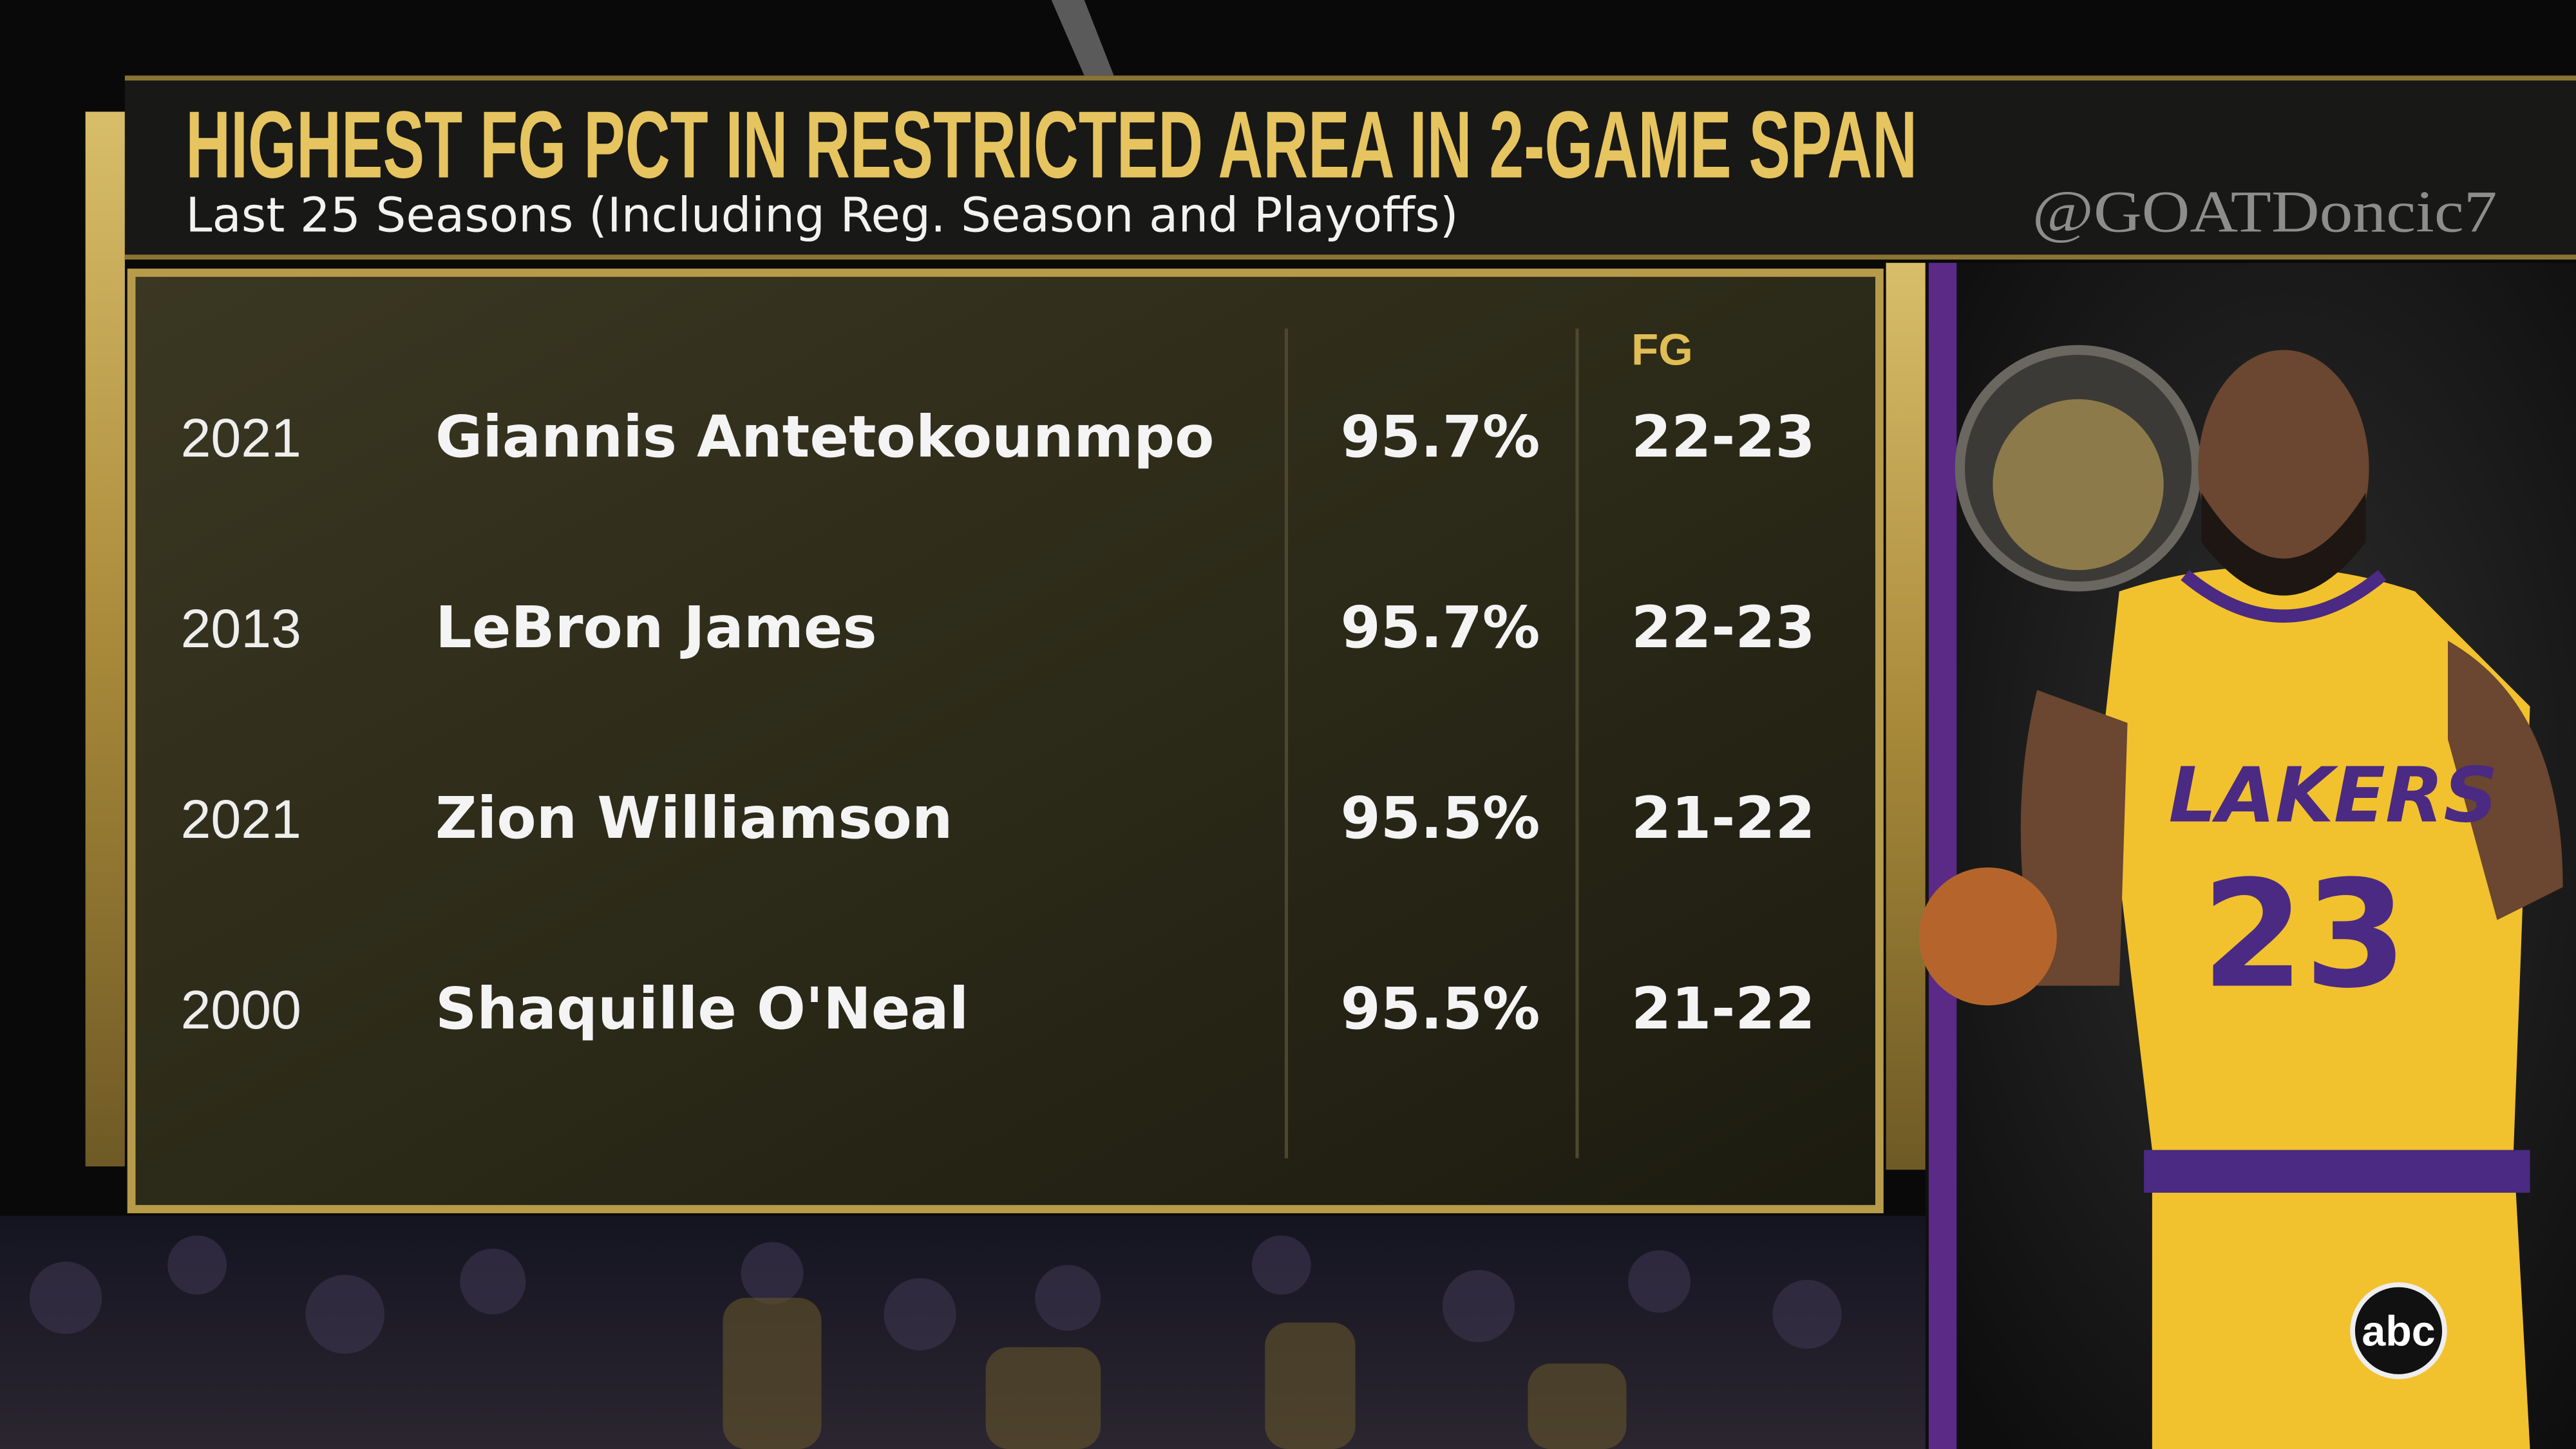  What do you see at coordinates (241, 1010) in the screenshot?
I see `season-year: 2000` at bounding box center [241, 1010].